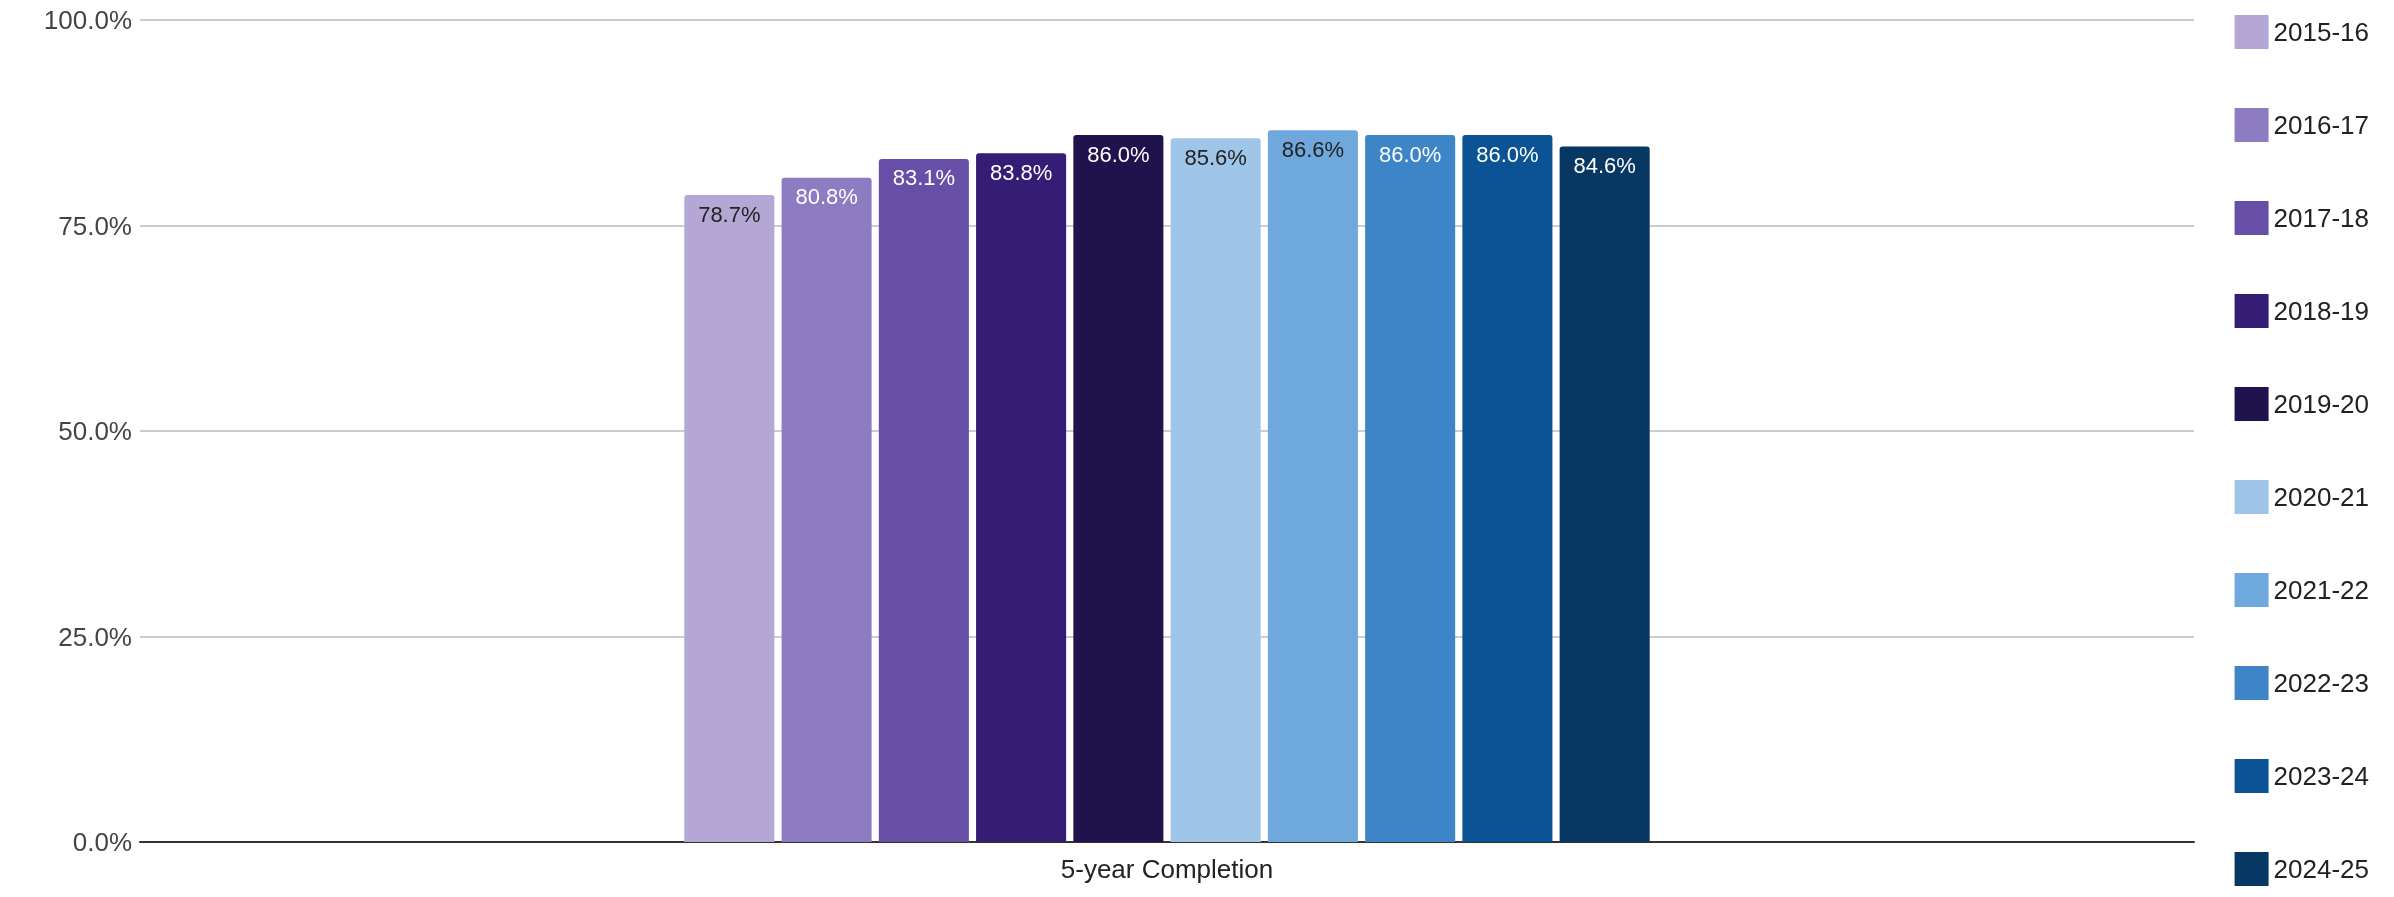 The width and height of the screenshot is (2394, 897). I want to click on data-label: 83.8%, so click(1021, 172).